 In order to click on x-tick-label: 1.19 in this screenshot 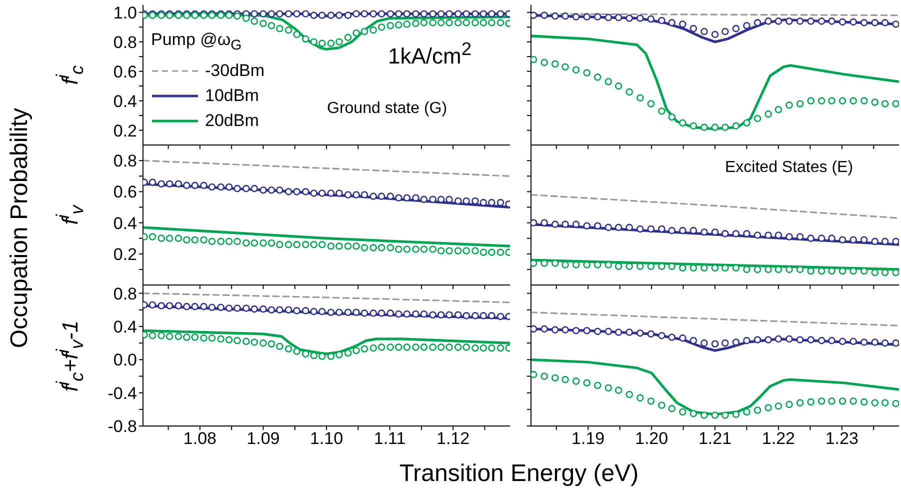, I will do `click(588, 438)`.